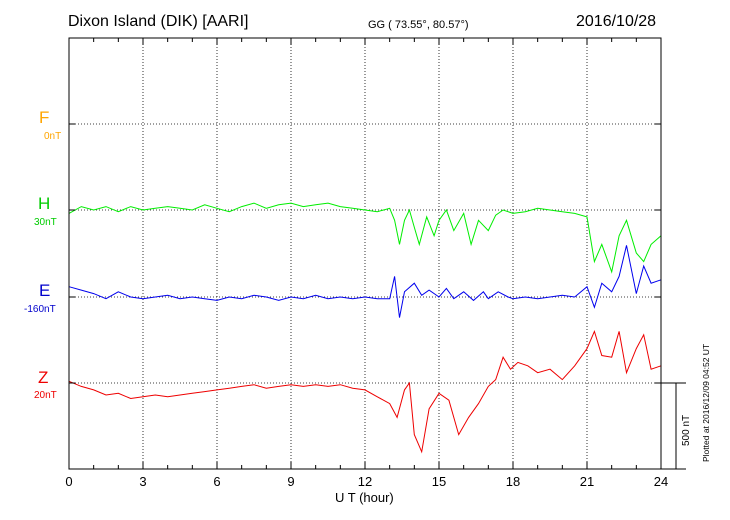  Describe the element at coordinates (587, 481) in the screenshot. I see `x-tick-label: 21` at that location.